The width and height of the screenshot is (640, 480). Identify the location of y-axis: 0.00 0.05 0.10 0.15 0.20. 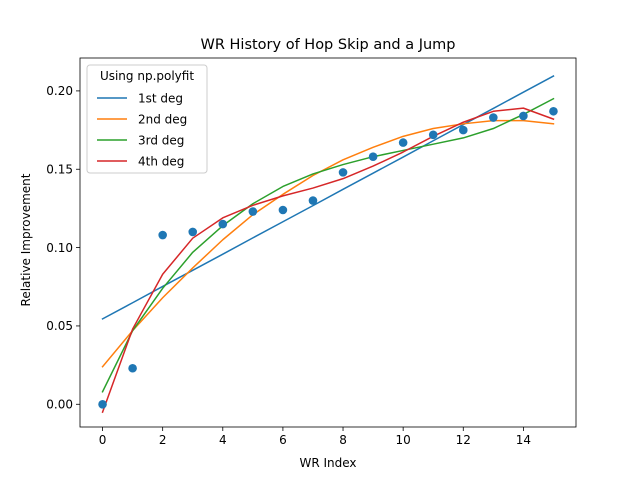
(63, 248).